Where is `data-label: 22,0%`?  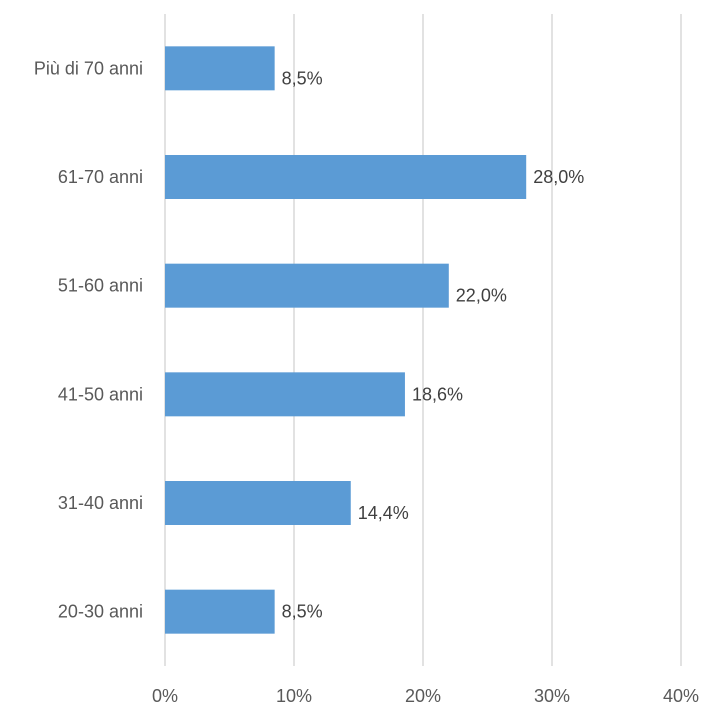
data-label: 22,0% is located at coordinates (481, 296).